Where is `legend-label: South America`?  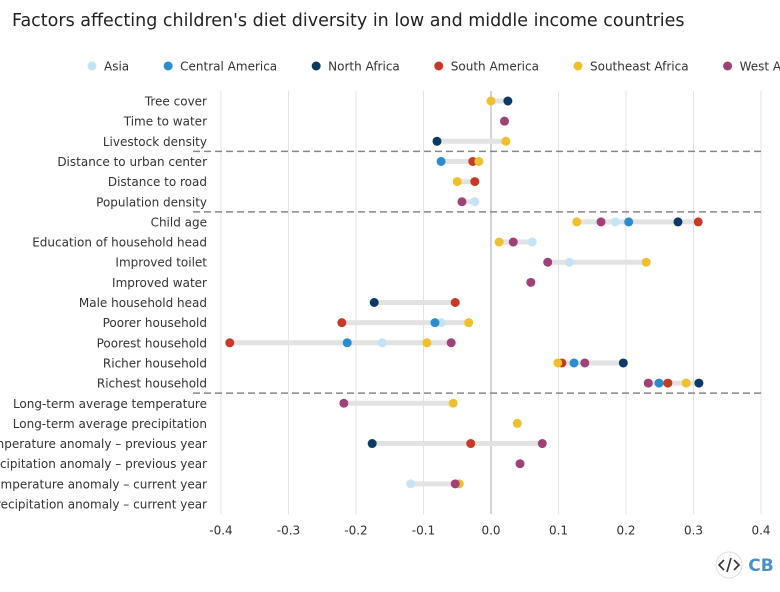
legend-label: South America is located at coordinates (495, 67).